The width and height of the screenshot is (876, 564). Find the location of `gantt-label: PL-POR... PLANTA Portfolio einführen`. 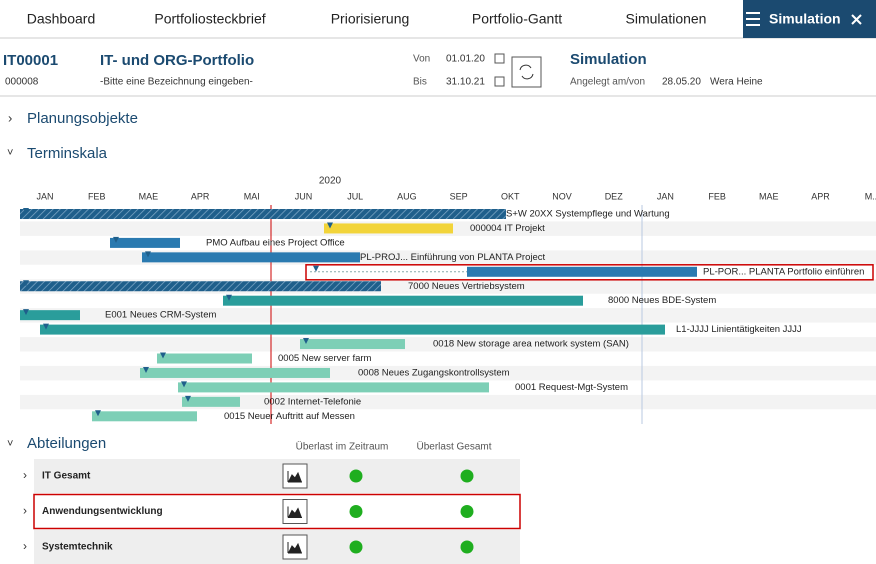

gantt-label: PL-POR... PLANTA Portfolio einführen is located at coordinates (783, 271).